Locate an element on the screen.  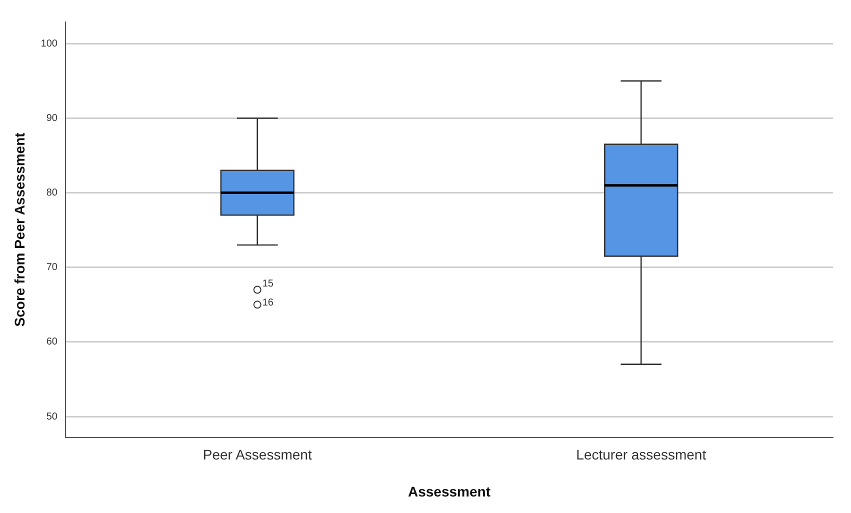
y-tick-label: 50 is located at coordinates (52, 416).